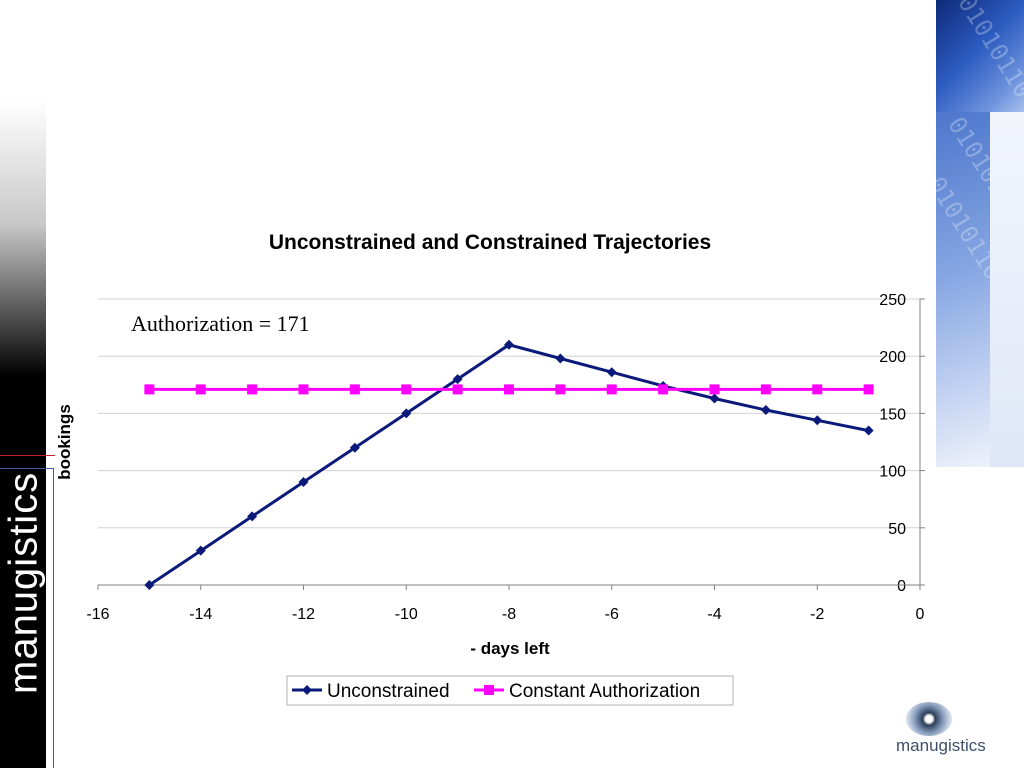  What do you see at coordinates (509, 614) in the screenshot?
I see `x-tick-label: -8` at bounding box center [509, 614].